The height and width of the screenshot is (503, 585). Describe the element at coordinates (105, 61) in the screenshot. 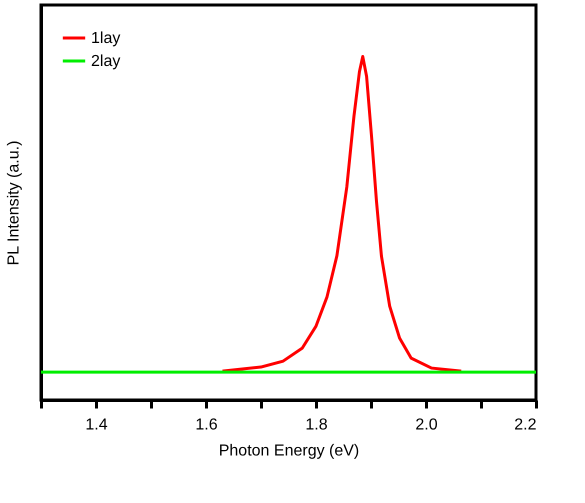

I see `legend-label: 2lay` at that location.